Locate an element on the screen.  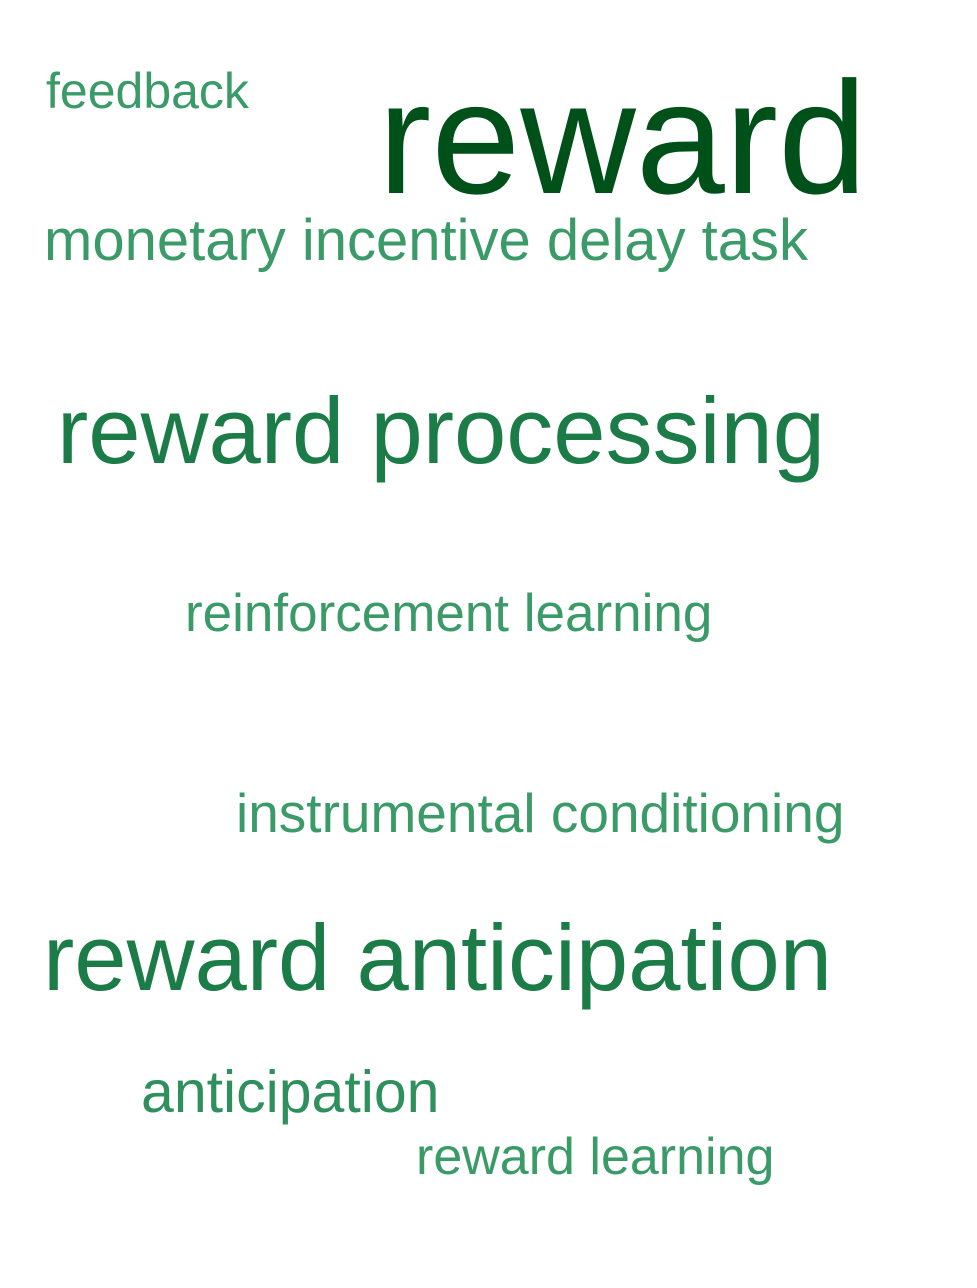
word-reinforcement-learning: reinforcement learning is located at coordinates (449, 613).